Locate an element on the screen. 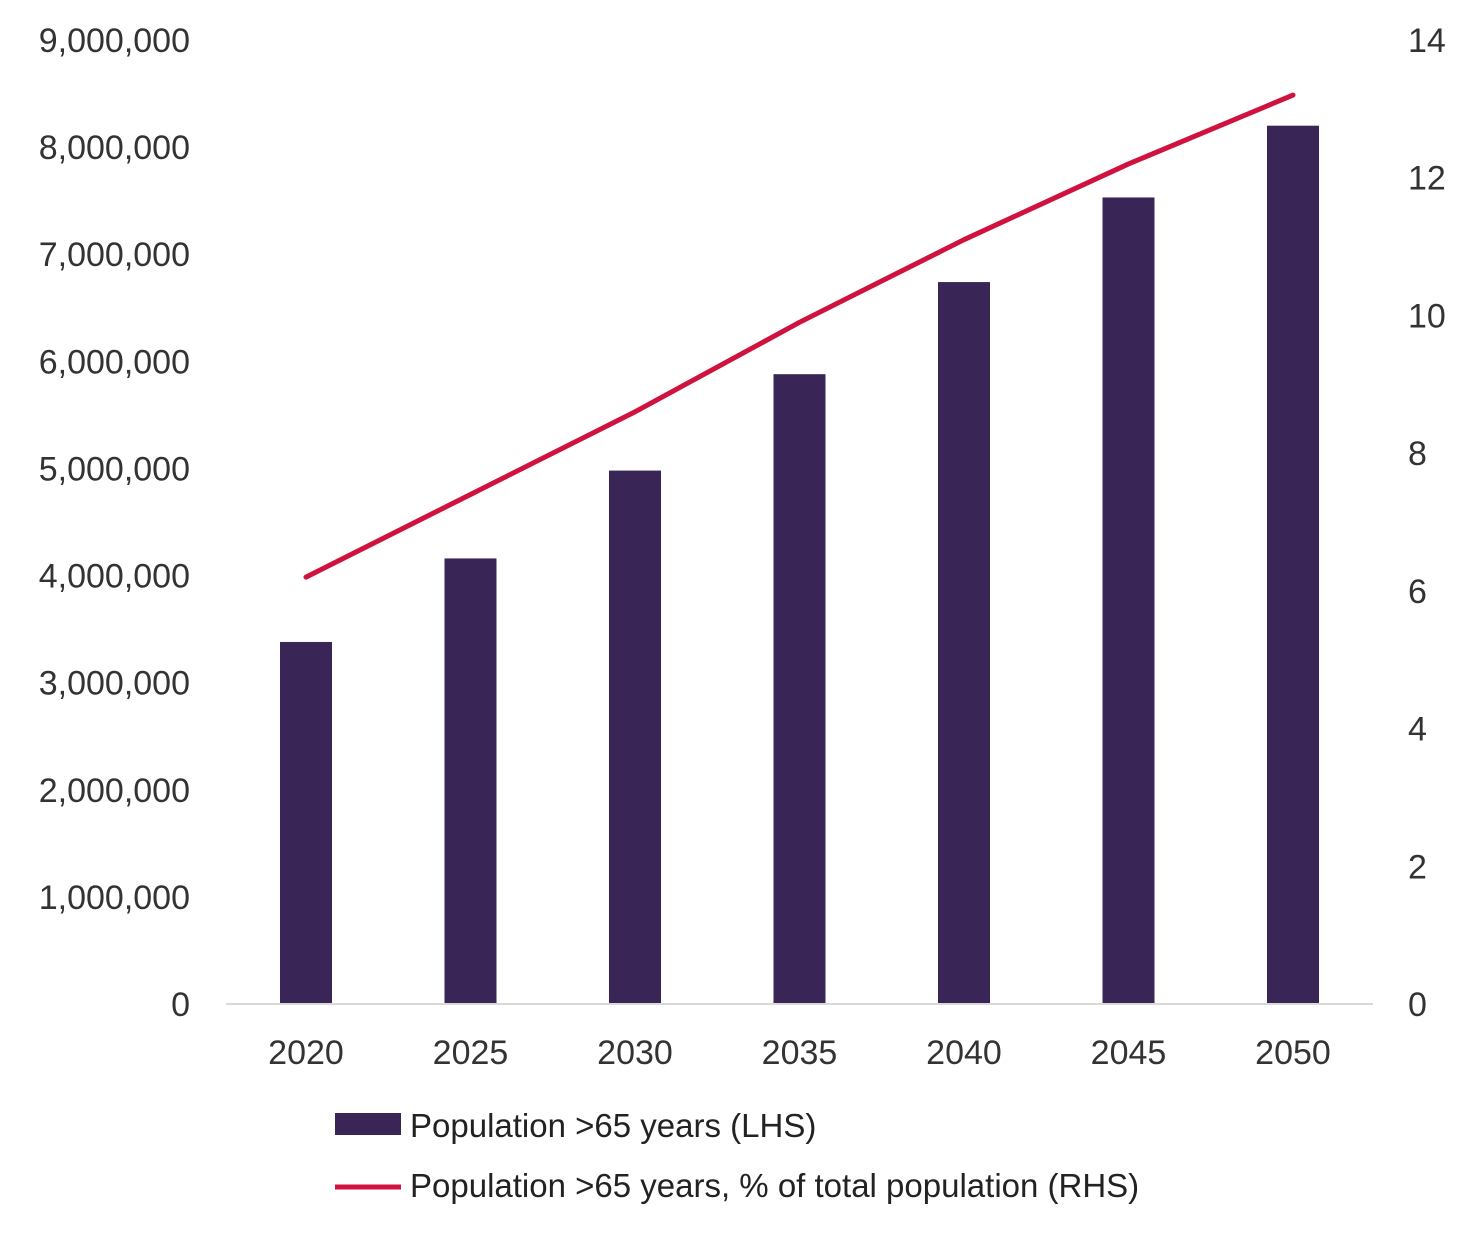  right-tick-label: 12 is located at coordinates (1427, 179).